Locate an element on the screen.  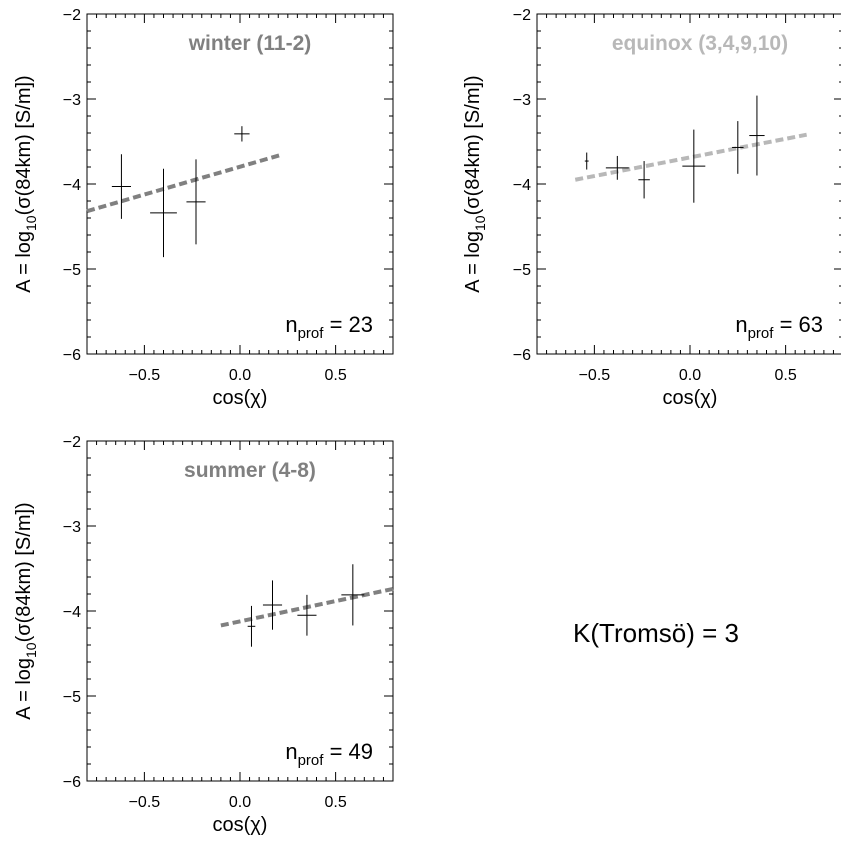
n-prof-value: = 49 is located at coordinates (348, 751).